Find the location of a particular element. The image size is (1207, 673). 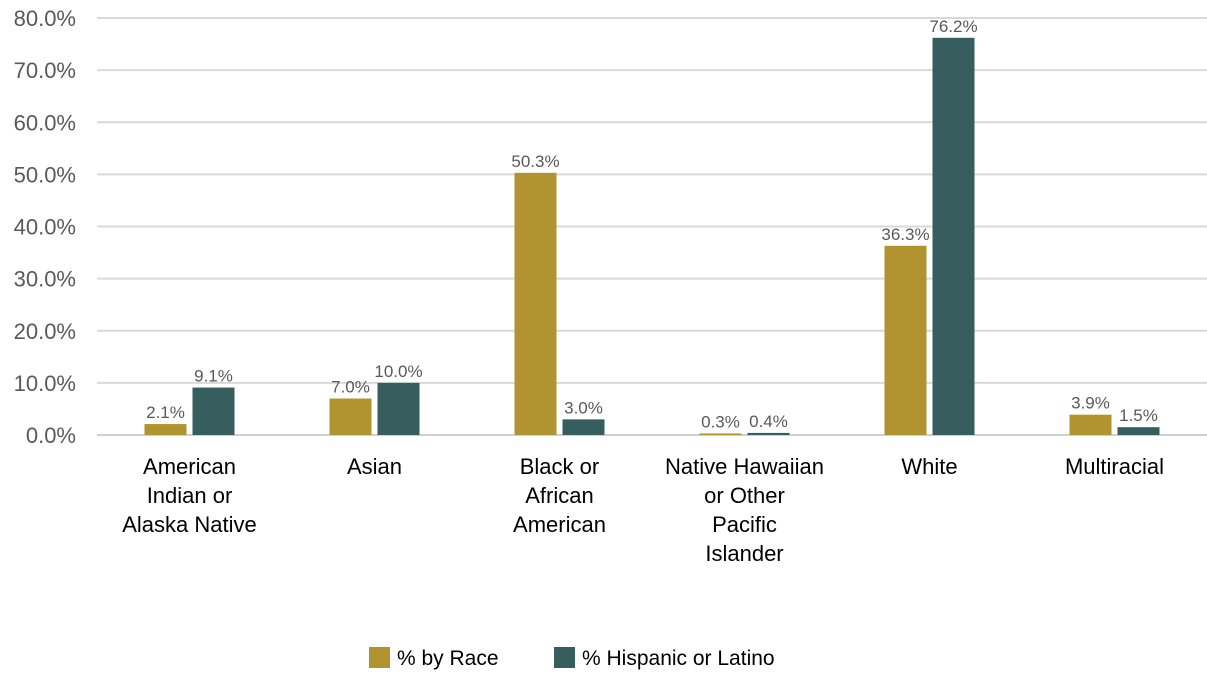

data-label: 76.2% is located at coordinates (953, 26).